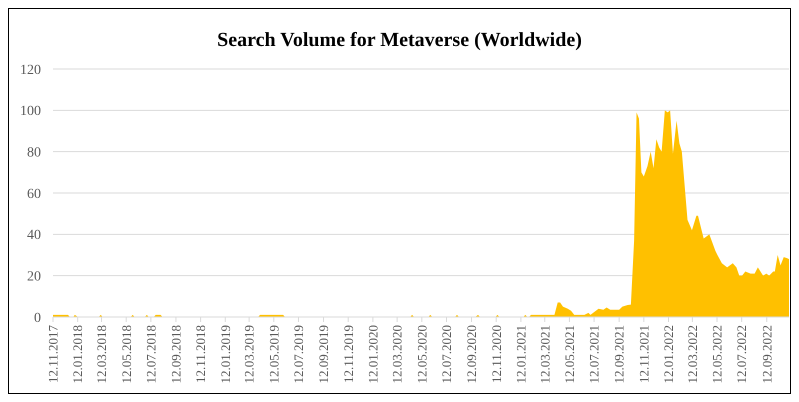 This screenshot has height=402, width=799. I want to click on x-tick-label: 12.03.2019, so click(249, 354).